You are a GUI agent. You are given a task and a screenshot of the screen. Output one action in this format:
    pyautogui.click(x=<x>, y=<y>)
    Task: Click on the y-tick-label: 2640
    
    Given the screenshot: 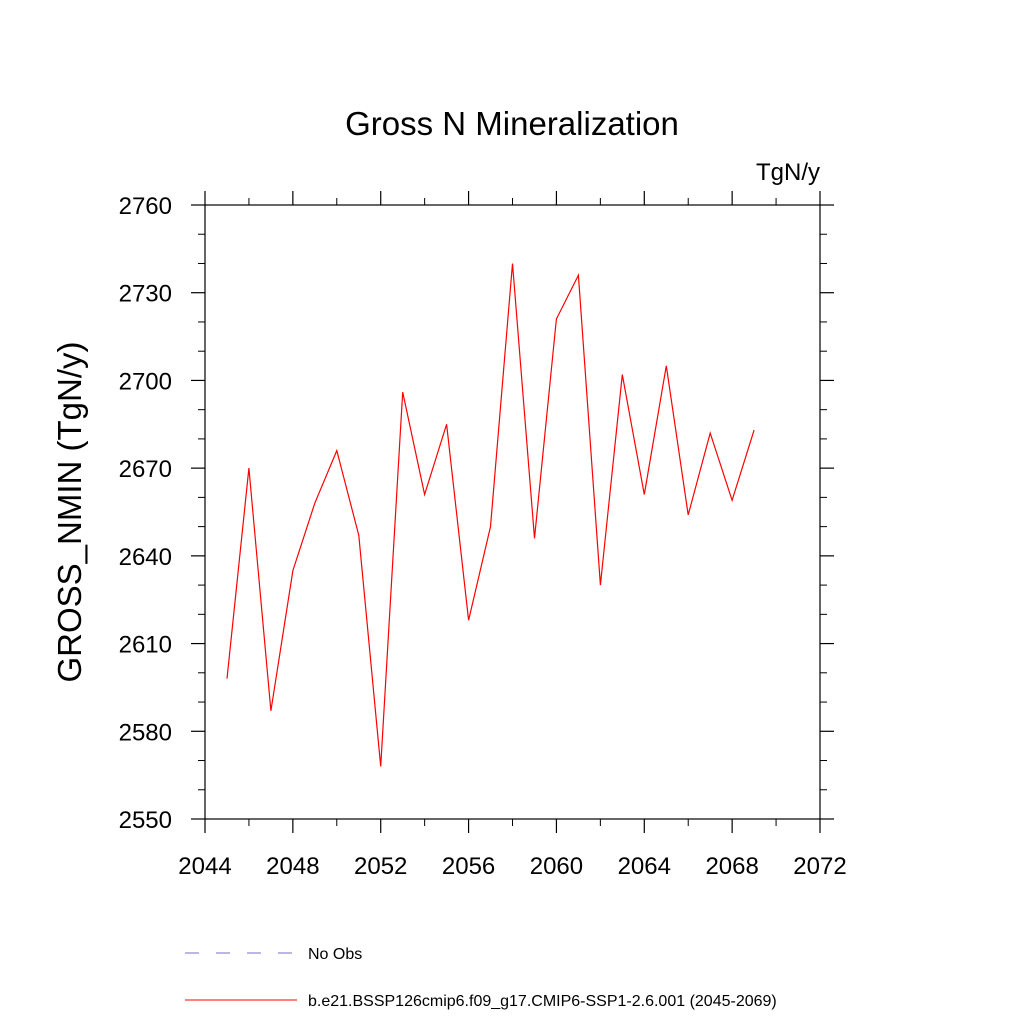 What is the action you would take?
    pyautogui.click(x=145, y=557)
    